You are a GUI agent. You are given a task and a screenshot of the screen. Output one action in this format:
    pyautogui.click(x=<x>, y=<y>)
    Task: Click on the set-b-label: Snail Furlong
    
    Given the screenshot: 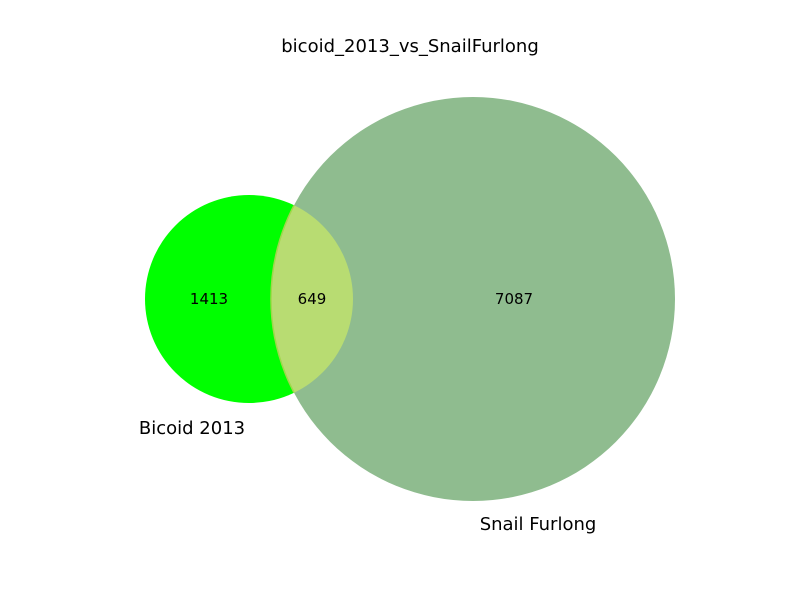 What is the action you would take?
    pyautogui.click(x=538, y=524)
    